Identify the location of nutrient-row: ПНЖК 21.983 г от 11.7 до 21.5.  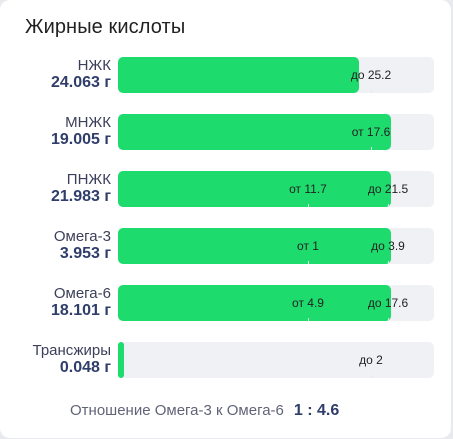
(225, 190).